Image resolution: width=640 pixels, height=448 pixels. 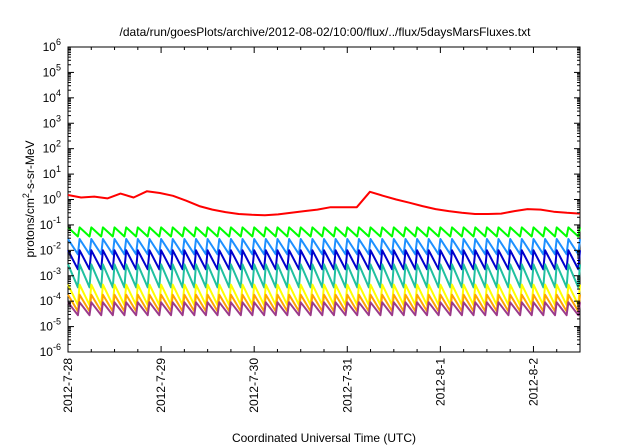 I want to click on y-tick-label: 10⁴, so click(x=52, y=96).